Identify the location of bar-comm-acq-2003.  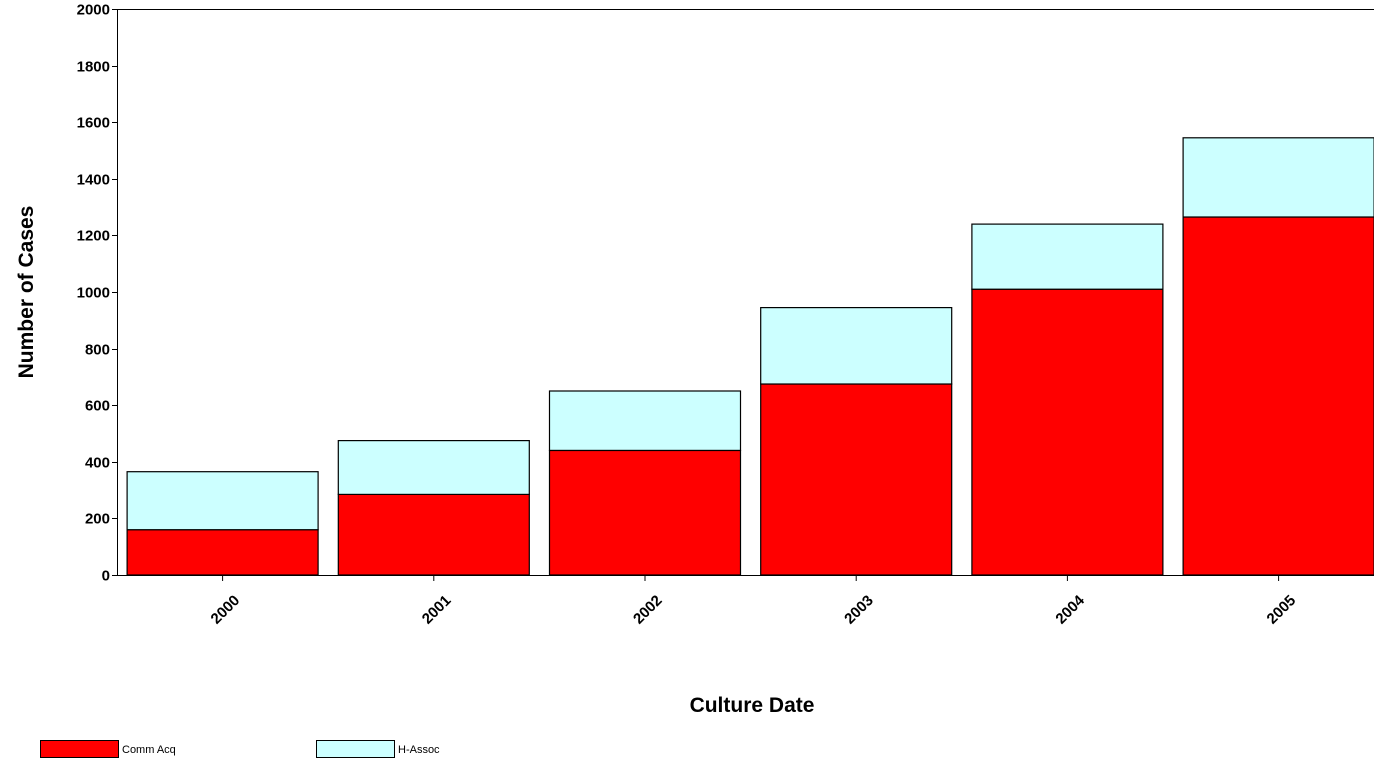
(856, 479).